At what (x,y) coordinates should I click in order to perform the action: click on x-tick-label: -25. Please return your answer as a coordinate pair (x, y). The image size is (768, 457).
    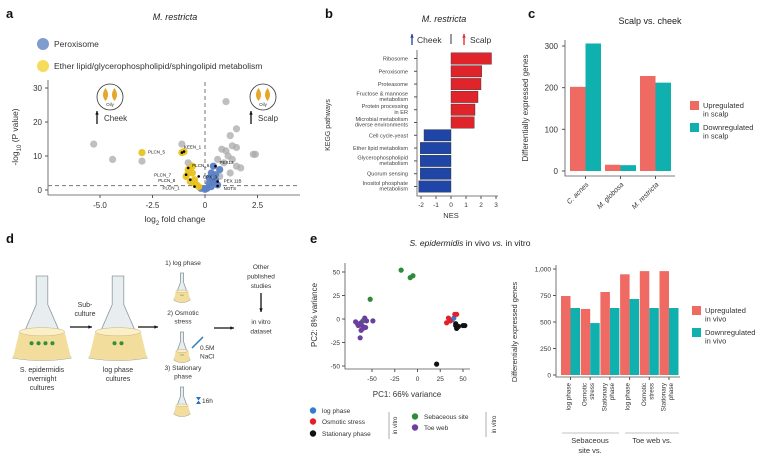
    Looking at the image, I should click on (395, 379).